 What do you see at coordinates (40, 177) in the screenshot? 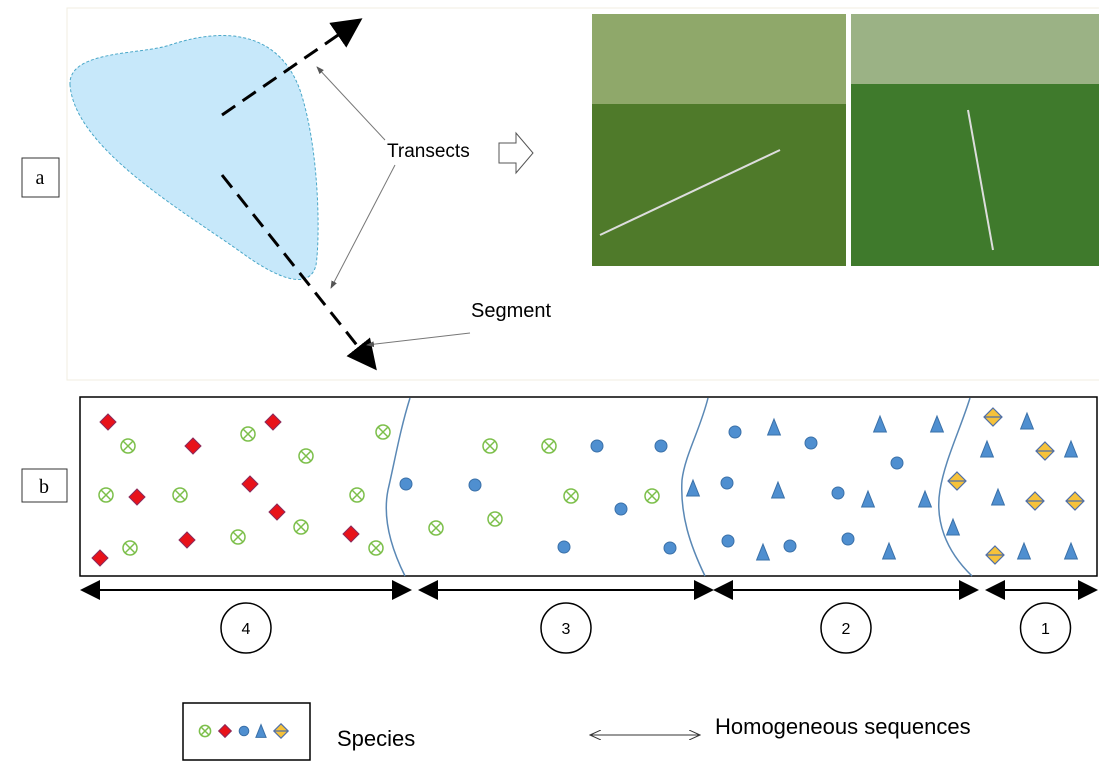
I see `label-box` at bounding box center [40, 177].